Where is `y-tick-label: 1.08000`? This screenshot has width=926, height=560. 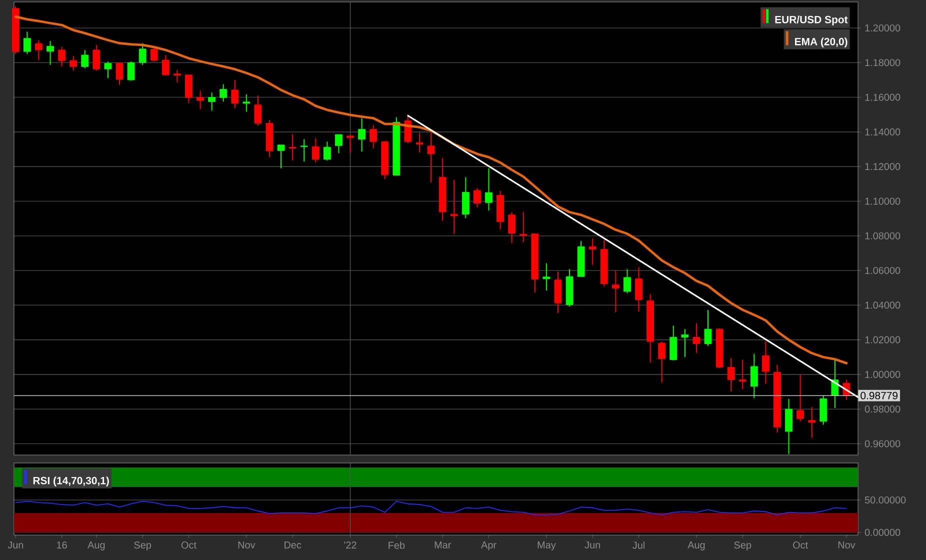
y-tick-label: 1.08000 is located at coordinates (882, 236).